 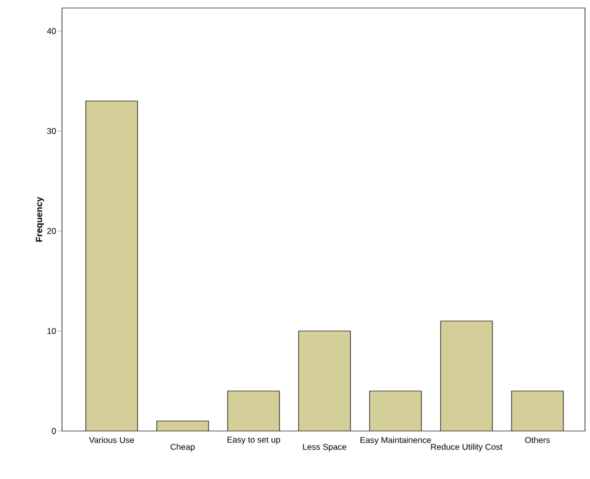 I want to click on x-tick-label: Reduce Utility Cost, so click(x=466, y=448).